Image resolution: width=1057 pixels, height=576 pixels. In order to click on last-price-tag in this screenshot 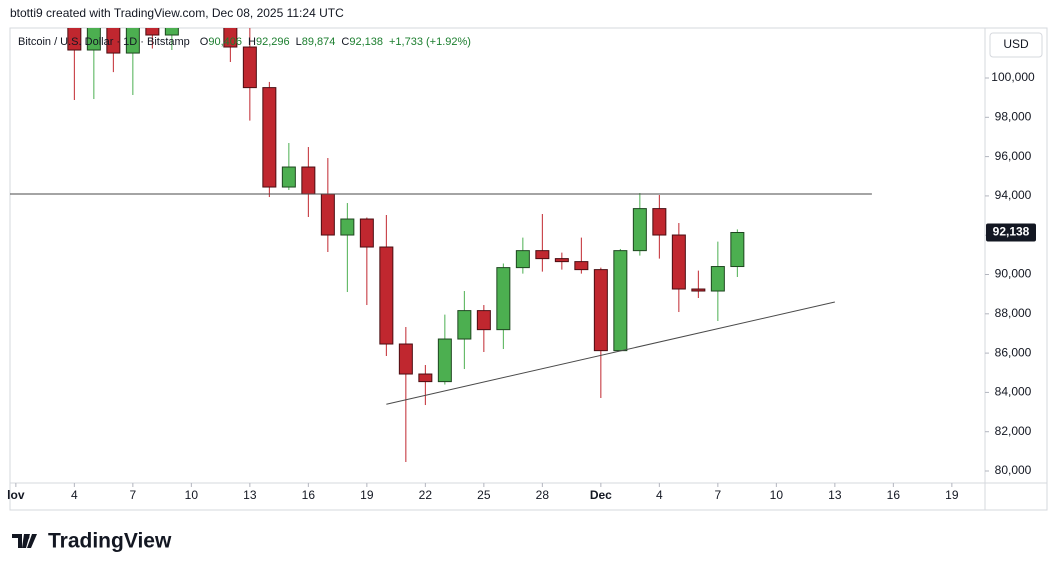, I will do `click(1011, 232)`.